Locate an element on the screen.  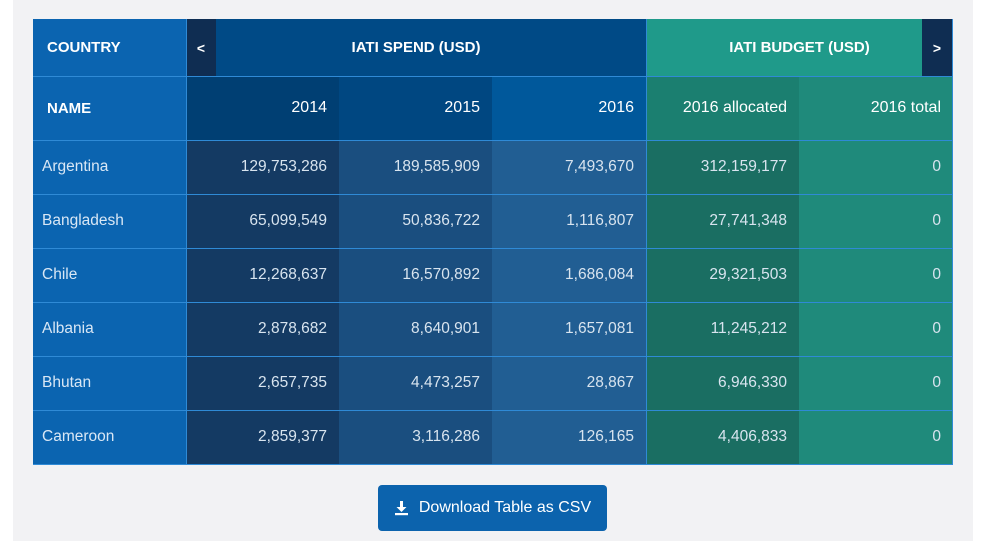
country-cell: Chile is located at coordinates (109, 275).